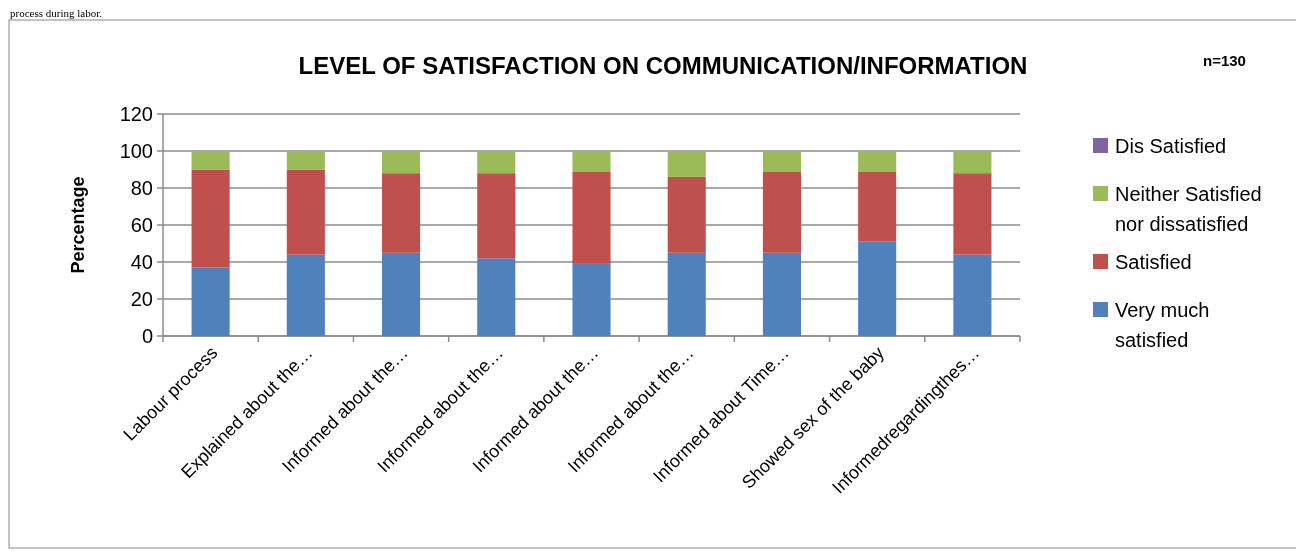 Image resolution: width=1296 pixels, height=558 pixels. I want to click on legend-label: Neither Satisfied nor dissatisfied, so click(1188, 209).